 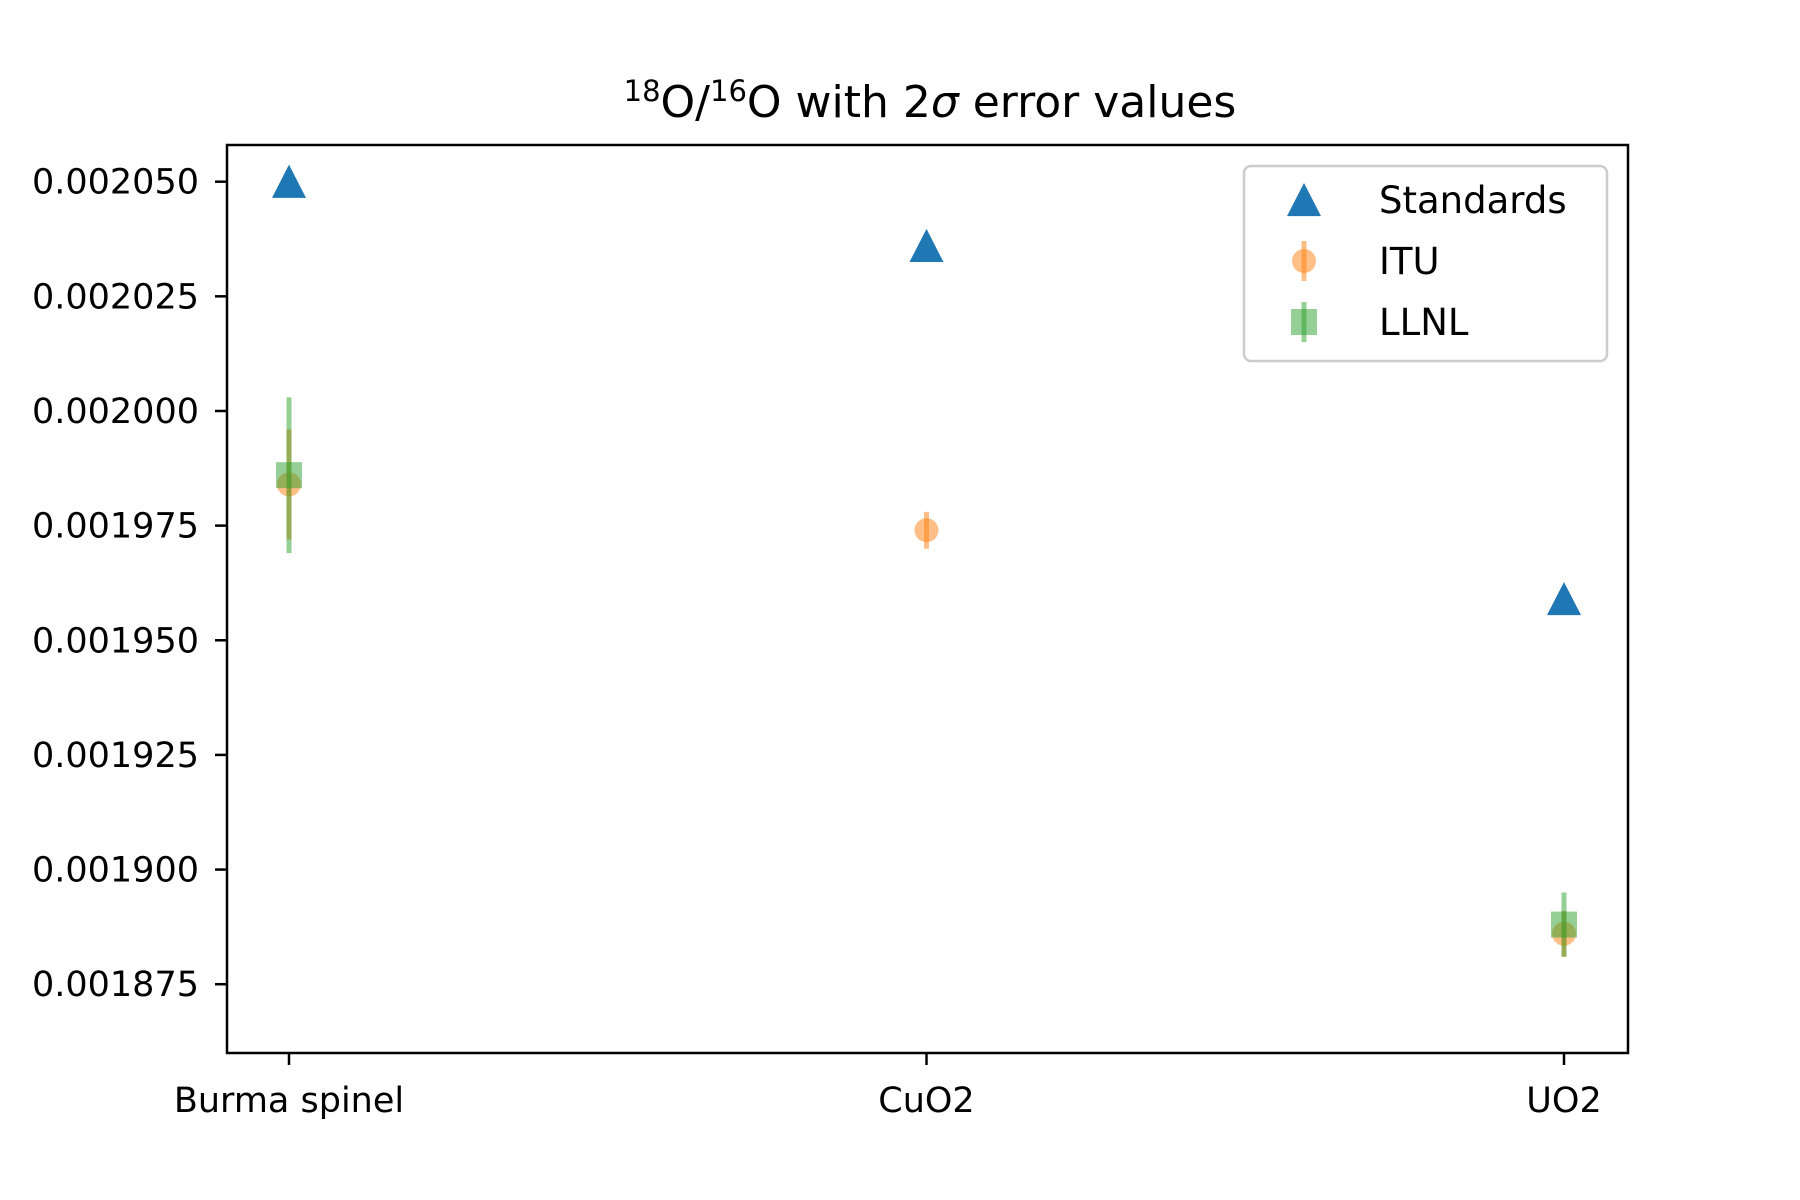 What do you see at coordinates (686, 102) in the screenshot?
I see `title-part-oxygen: O/` at bounding box center [686, 102].